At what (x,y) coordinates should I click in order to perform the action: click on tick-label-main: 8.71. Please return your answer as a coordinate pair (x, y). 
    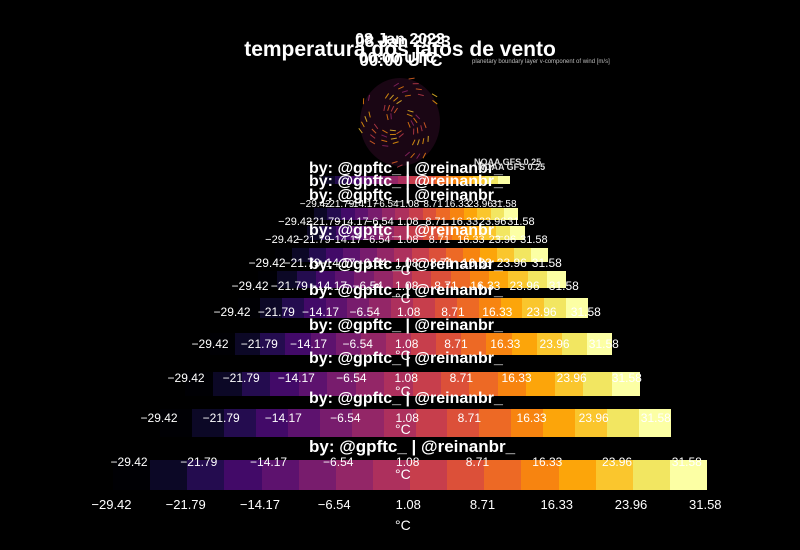
    Looking at the image, I should click on (482, 504).